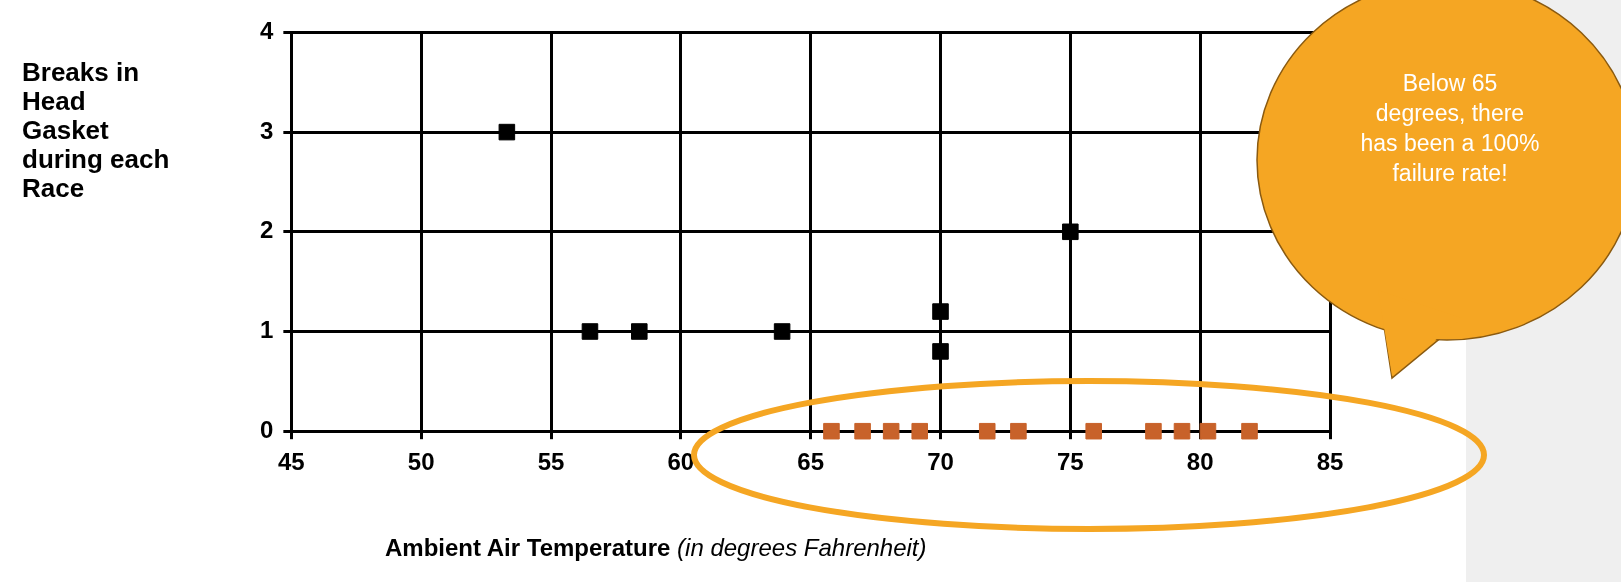 Image resolution: width=1621 pixels, height=582 pixels. I want to click on x-tick-label: 65, so click(811, 462).